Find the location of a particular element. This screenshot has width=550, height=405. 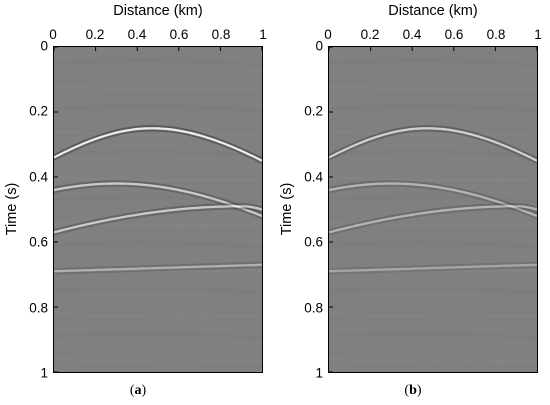

panel-caption: (b) is located at coordinates (413, 390).